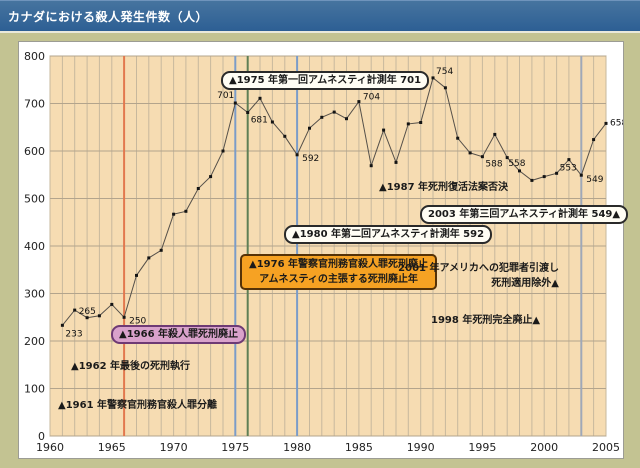 The image size is (640, 468). I want to click on page-title: カナダにおける殺人発生件数（人）, so click(108, 16).